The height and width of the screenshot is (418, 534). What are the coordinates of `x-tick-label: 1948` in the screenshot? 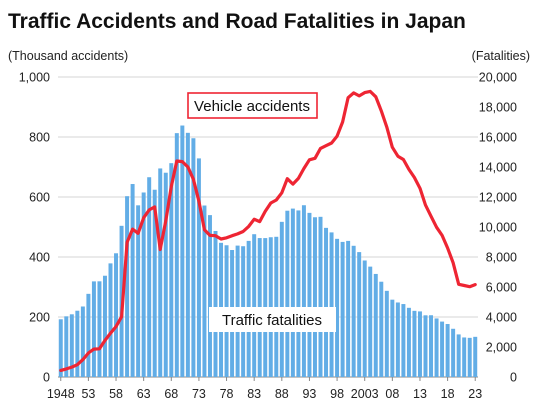 It's located at (61, 394).